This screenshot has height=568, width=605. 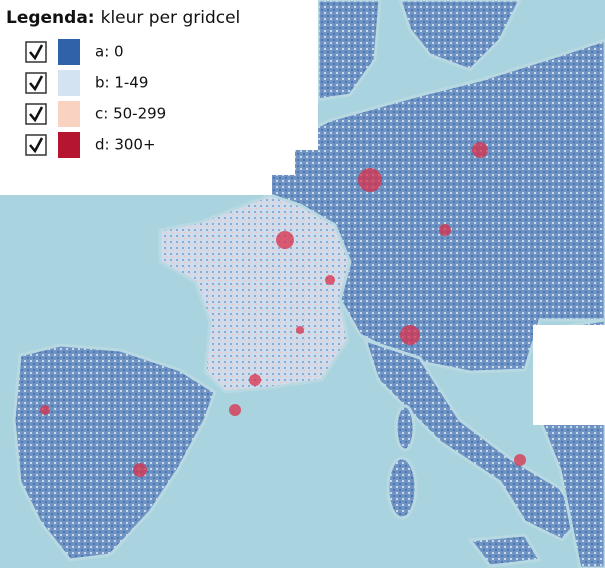 I want to click on blank-tile, so click(x=569, y=375).